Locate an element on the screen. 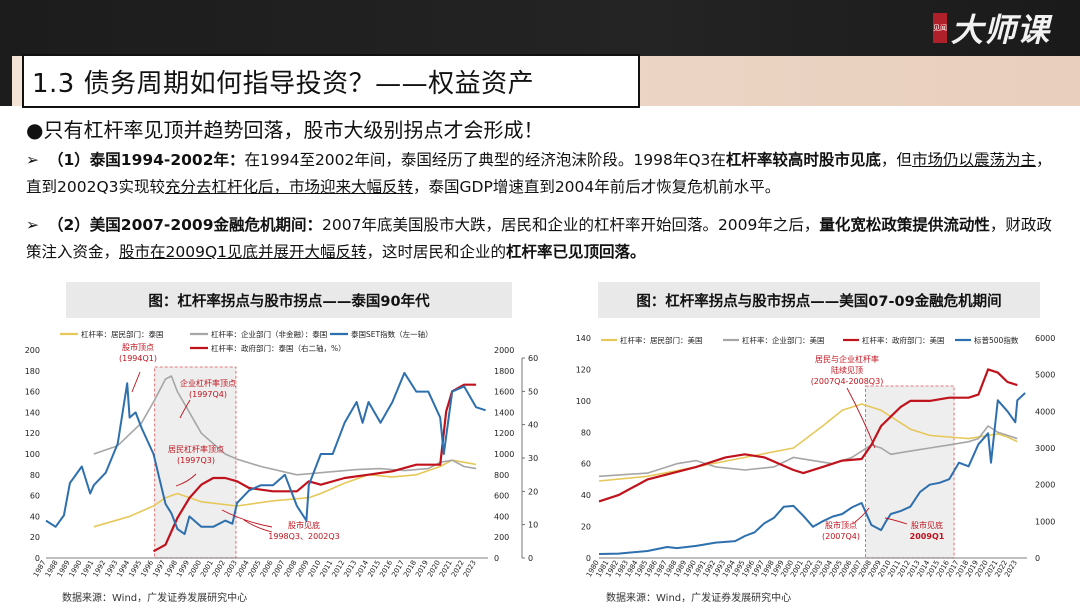  y-right-tick-label: 10 is located at coordinates (533, 525).